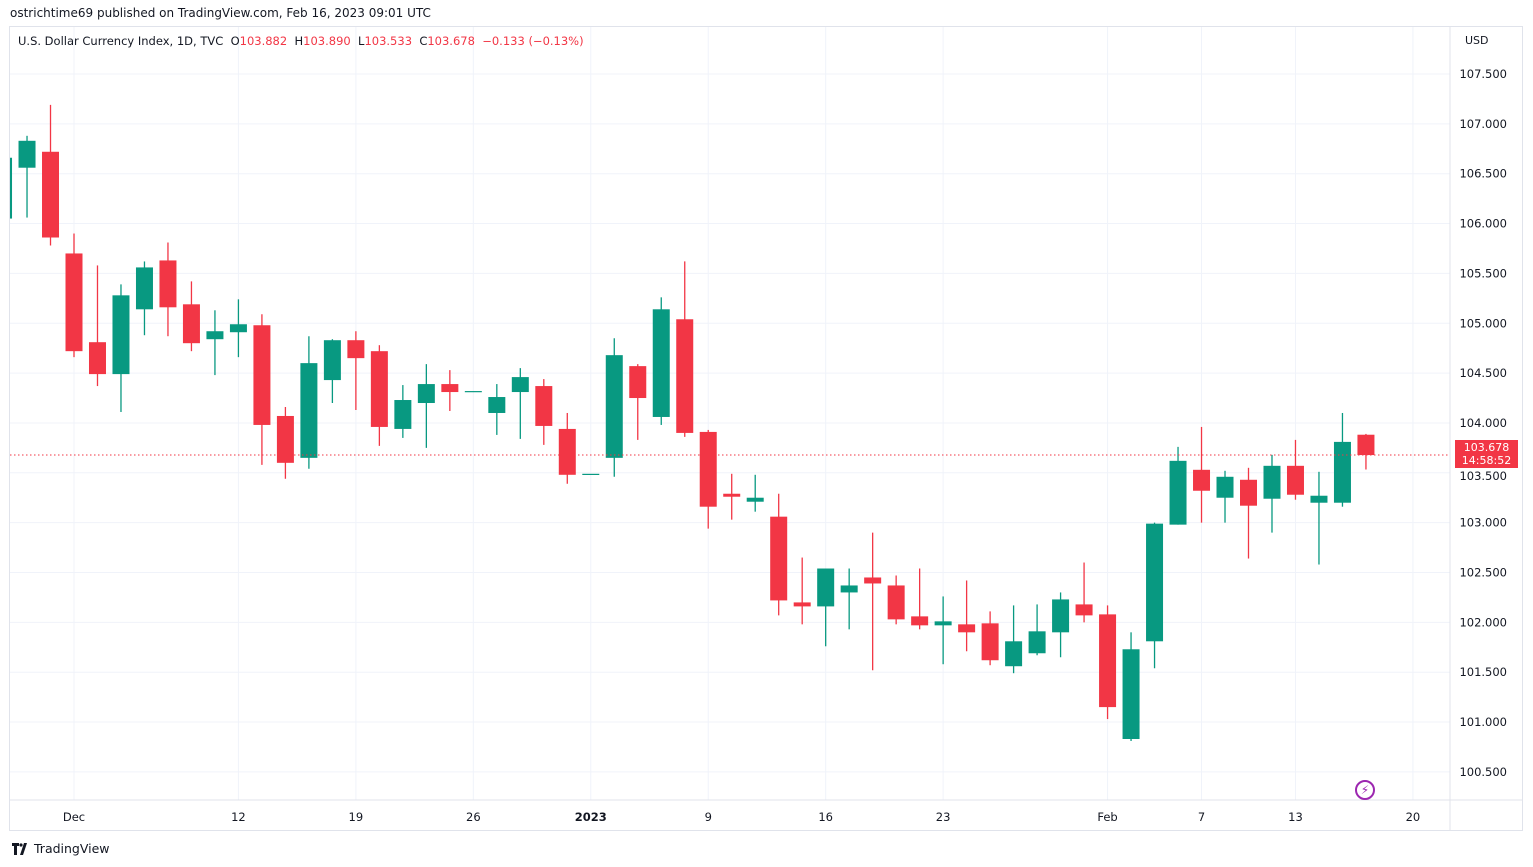 The width and height of the screenshot is (1533, 867). I want to click on y-tick-label: 103.000, so click(1483, 523).